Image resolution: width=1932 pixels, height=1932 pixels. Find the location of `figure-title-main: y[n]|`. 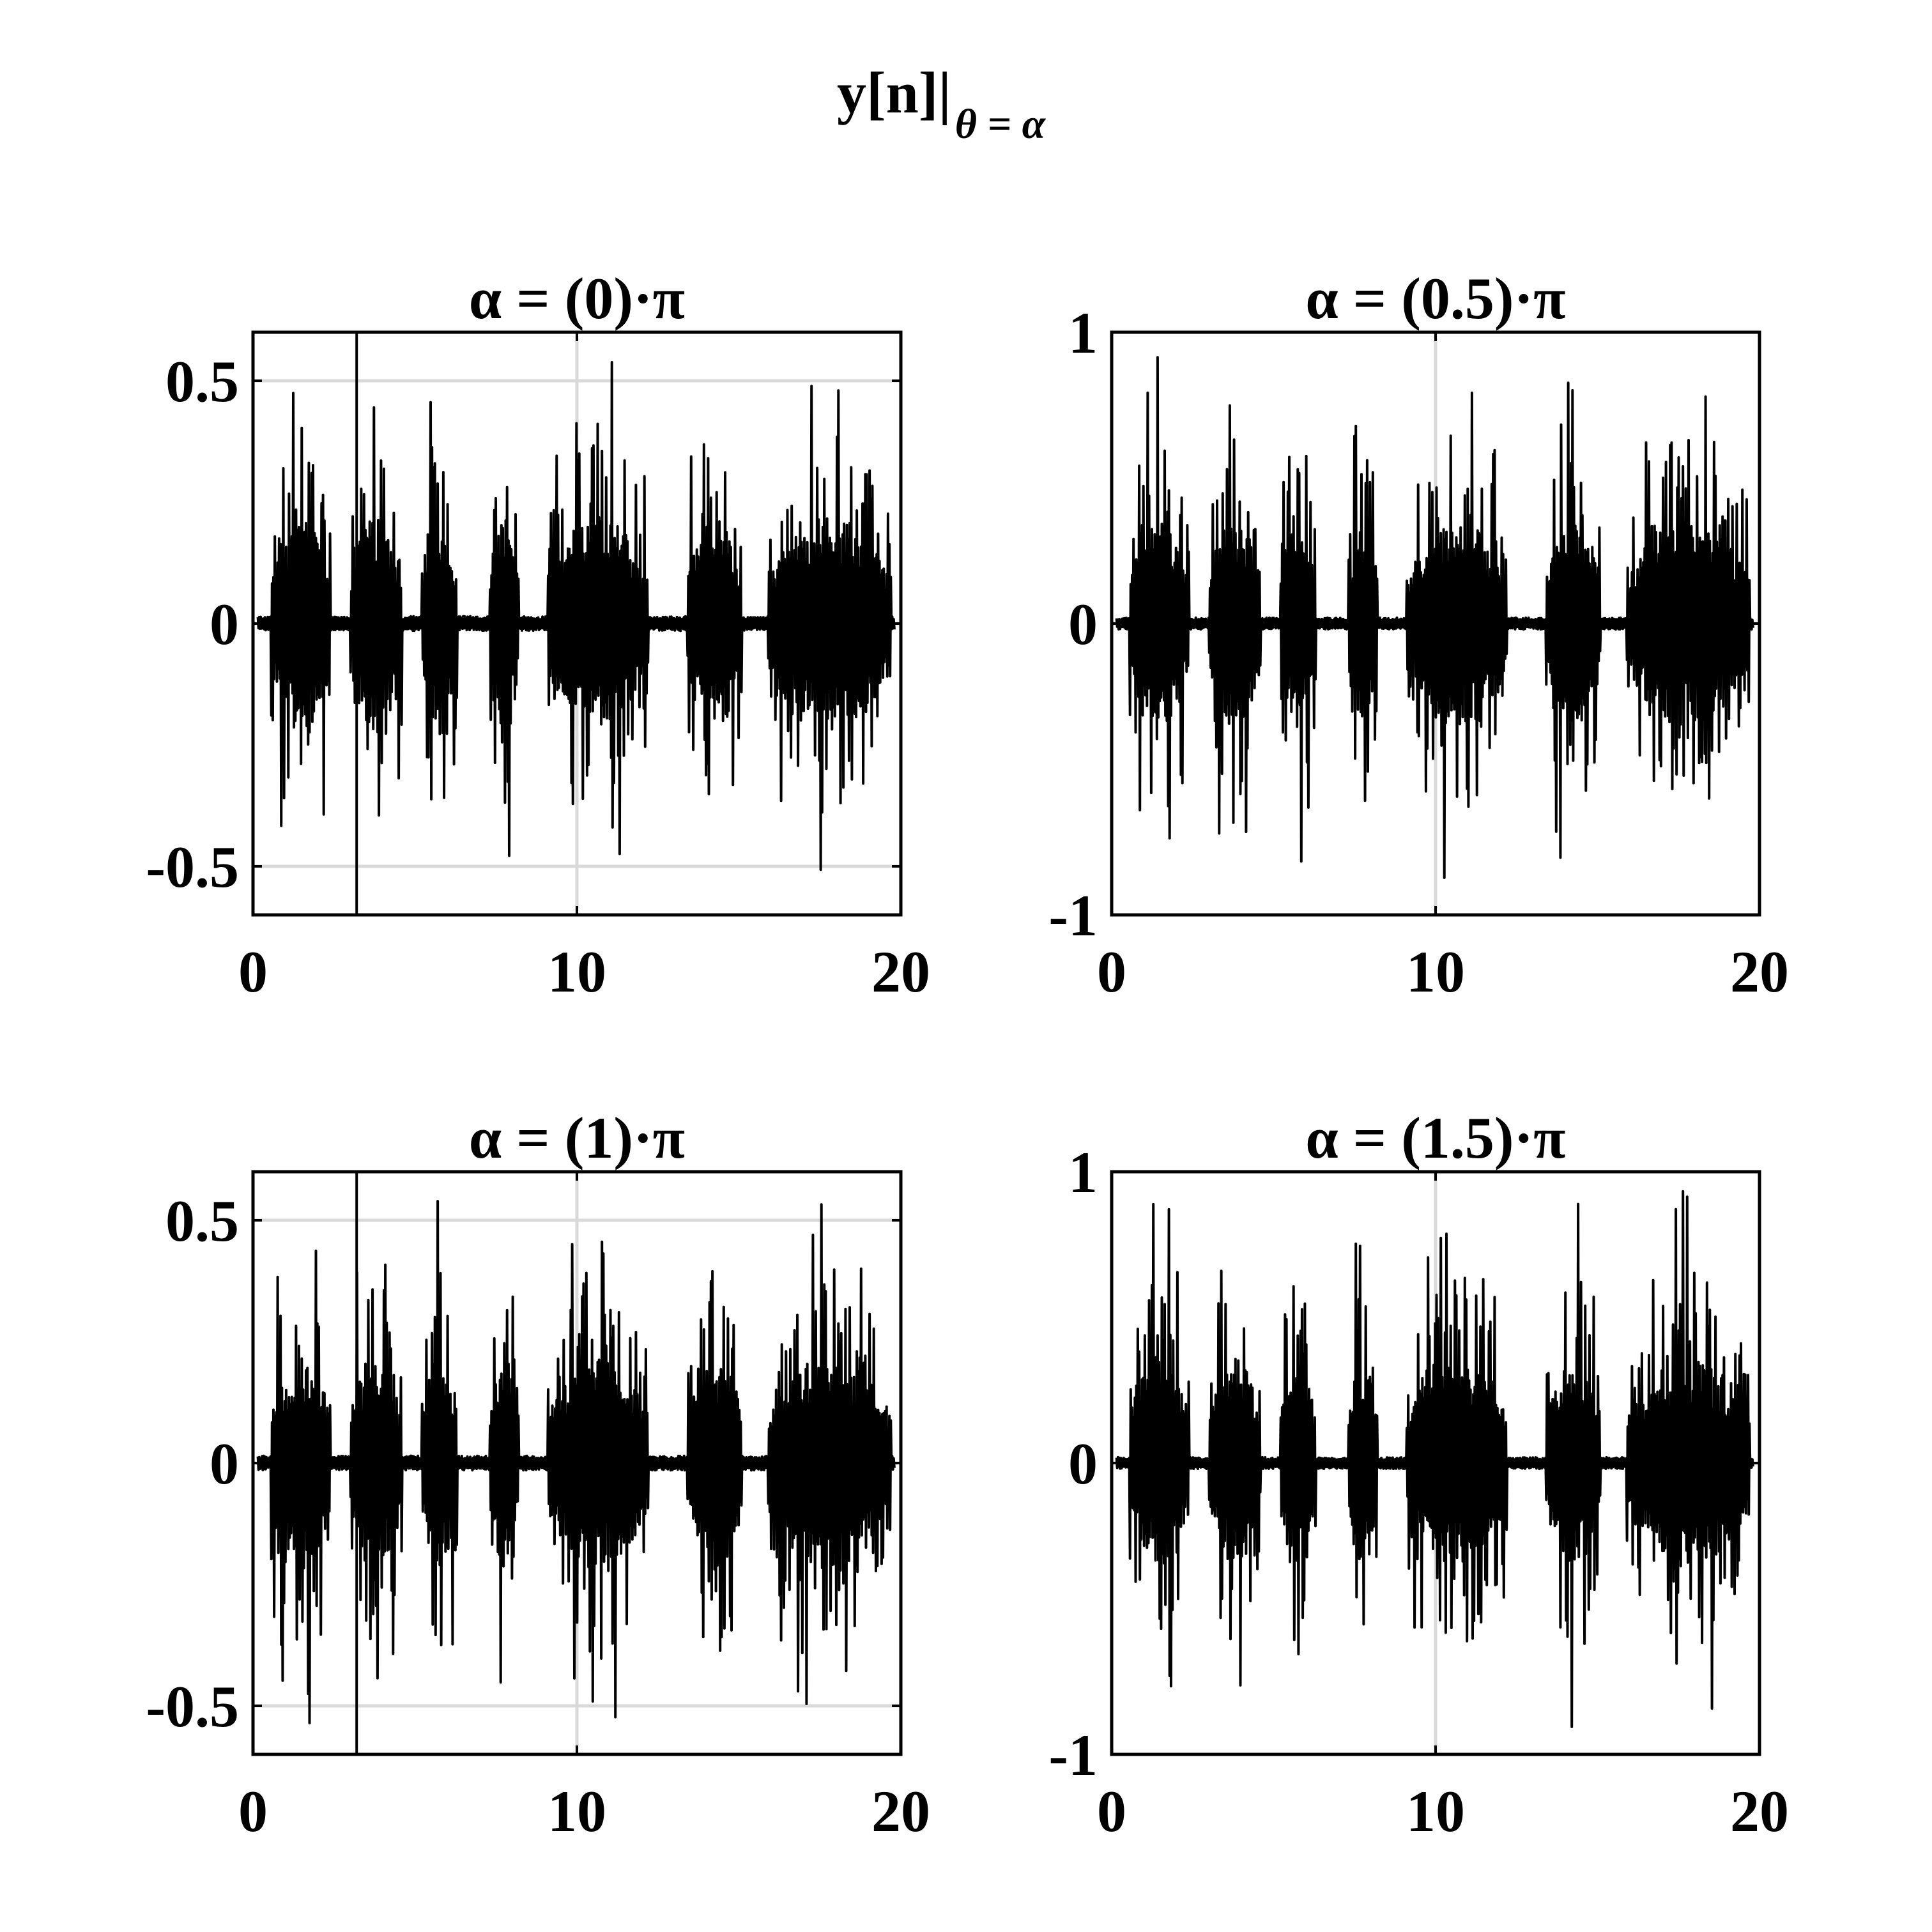

figure-title-main: y[n]| is located at coordinates (894, 92).